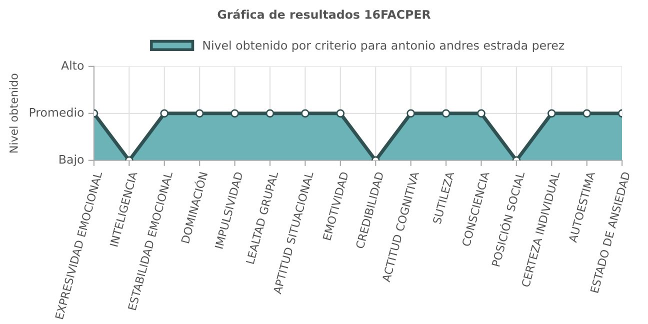 The image size is (648, 324). What do you see at coordinates (72, 160) in the screenshot?
I see `text: Bajo` at bounding box center [72, 160].